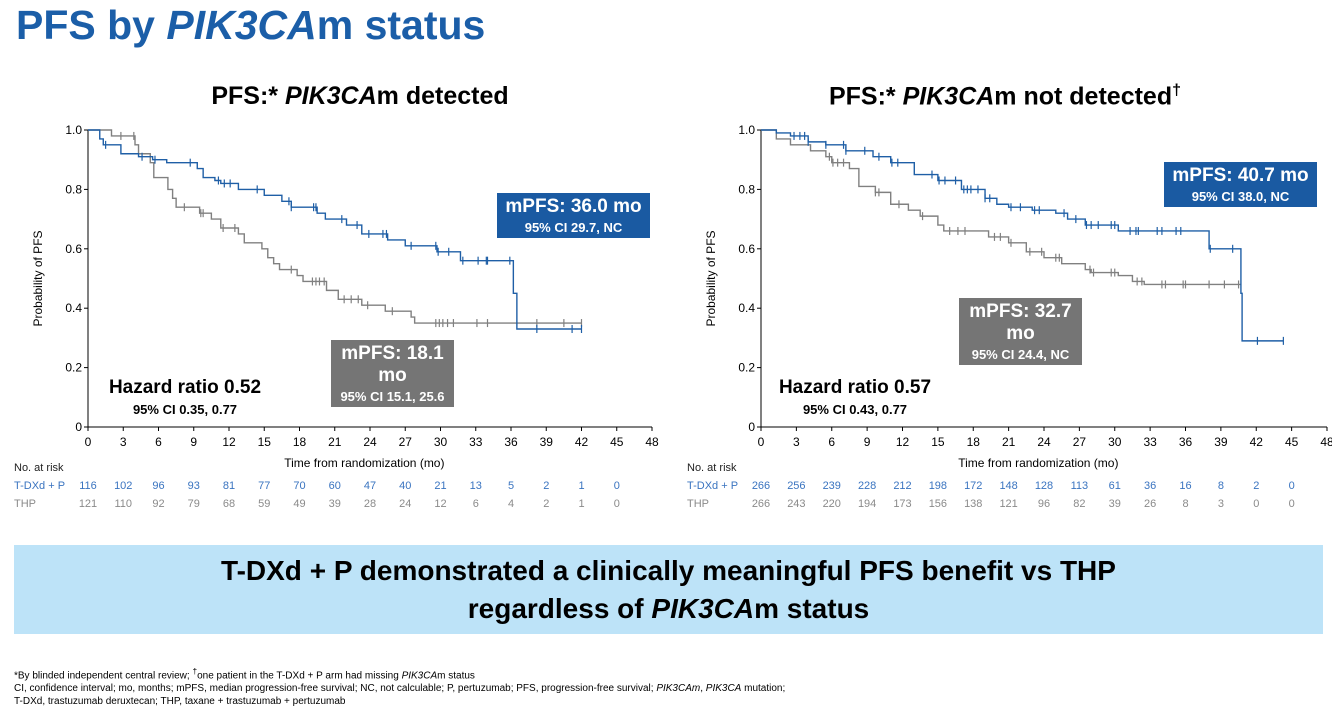 The width and height of the screenshot is (1332, 711). I want to click on chart-title-post: m not detected, so click(1083, 96).